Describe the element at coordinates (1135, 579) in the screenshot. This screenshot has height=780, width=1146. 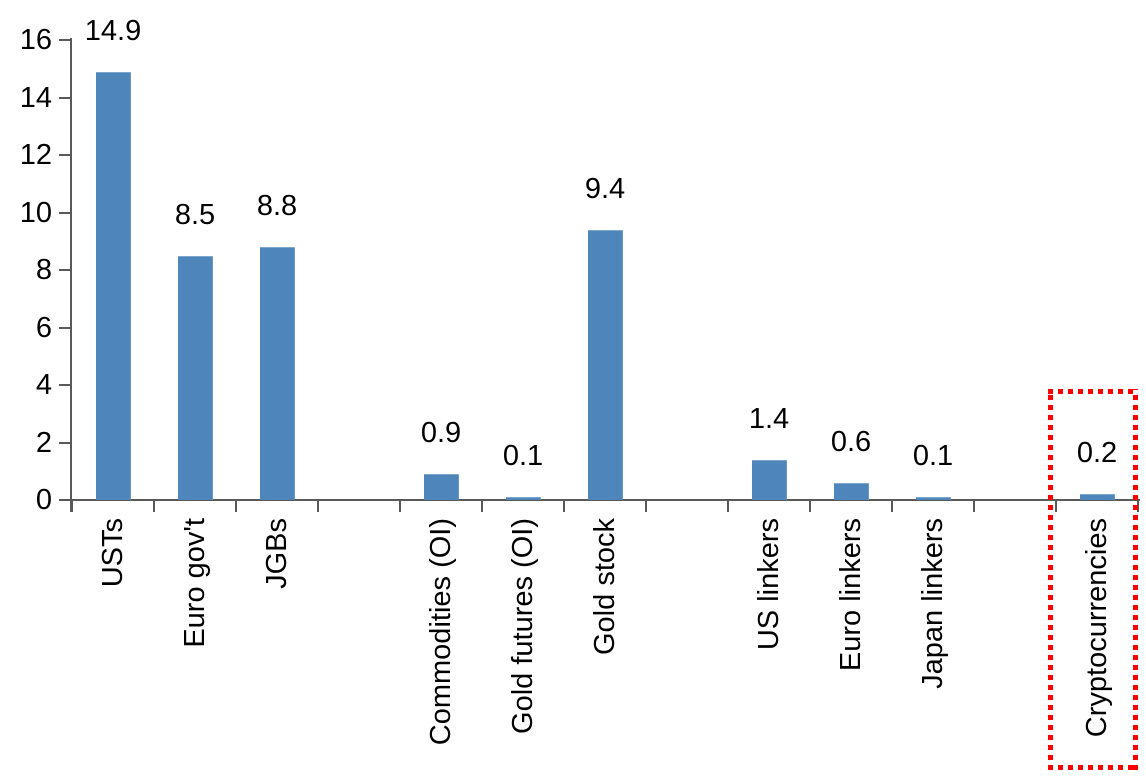
I see `highlight-box-right-edge` at that location.